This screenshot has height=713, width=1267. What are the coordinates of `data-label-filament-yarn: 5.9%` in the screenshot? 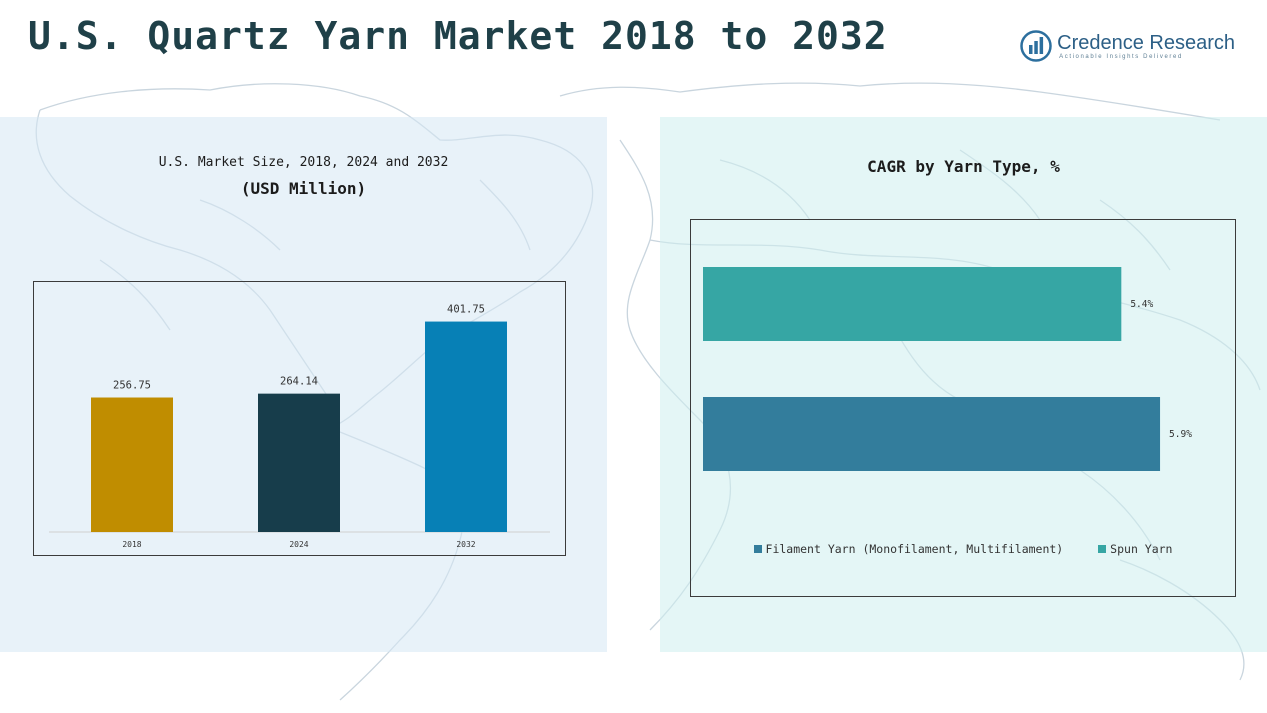 It's located at (1180, 434).